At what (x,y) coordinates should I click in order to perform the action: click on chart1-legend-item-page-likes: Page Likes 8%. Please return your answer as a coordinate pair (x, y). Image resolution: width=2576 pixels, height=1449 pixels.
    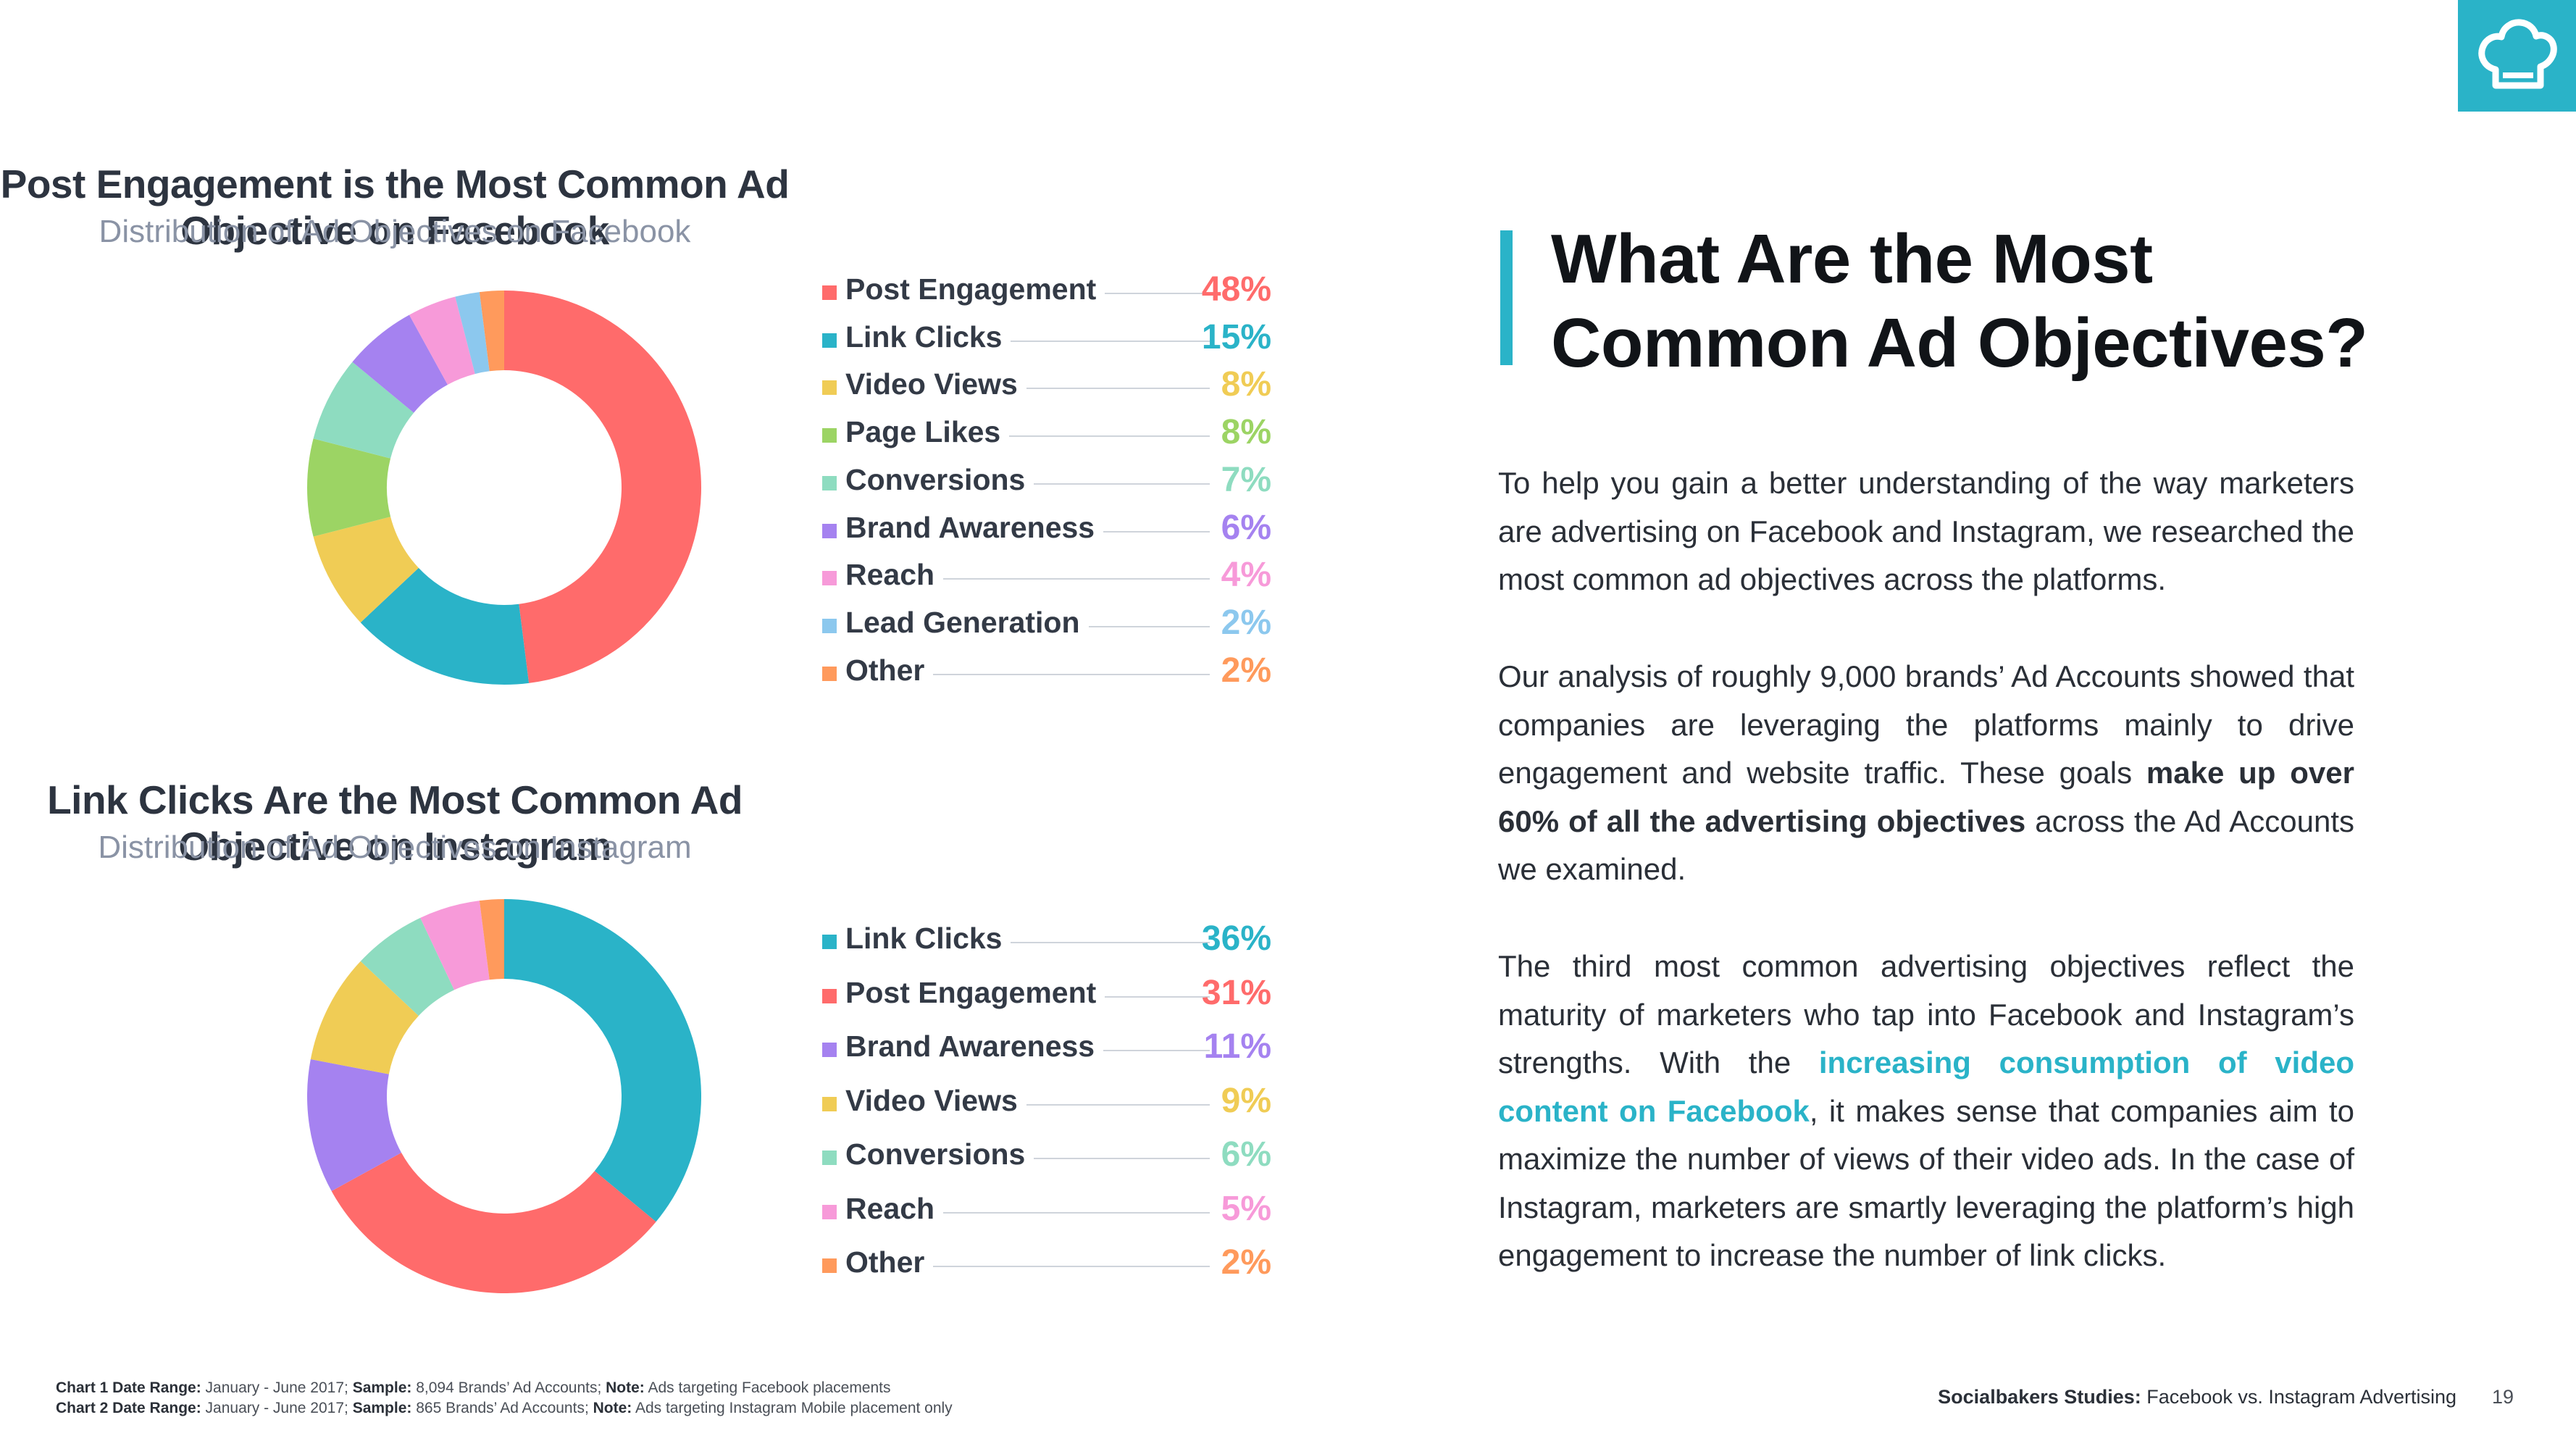
    Looking at the image, I should click on (1046, 434).